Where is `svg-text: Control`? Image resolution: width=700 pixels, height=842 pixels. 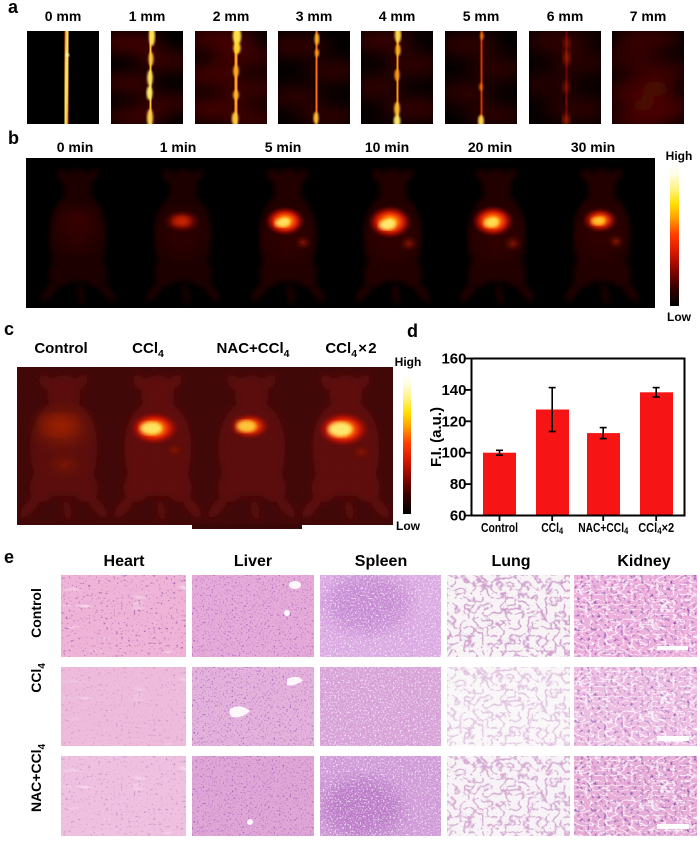 svg-text: Control is located at coordinates (499, 528).